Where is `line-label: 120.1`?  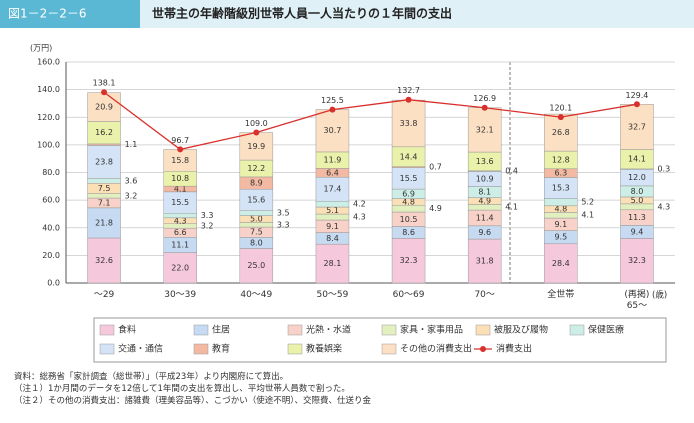
line-label: 120.1 is located at coordinates (560, 108).